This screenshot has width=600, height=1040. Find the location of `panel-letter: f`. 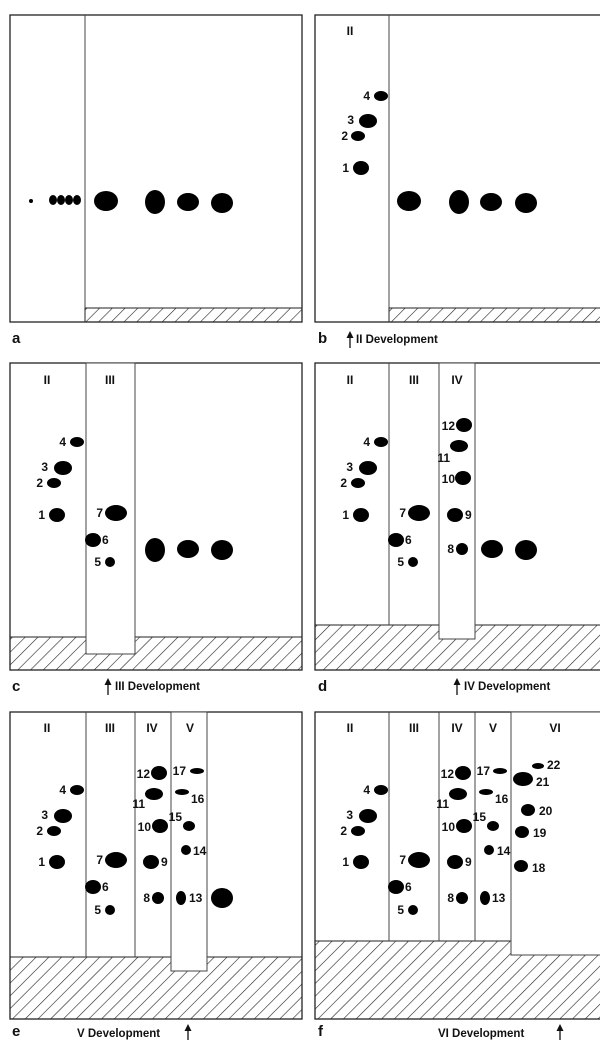

panel-letter: f is located at coordinates (321, 1031).